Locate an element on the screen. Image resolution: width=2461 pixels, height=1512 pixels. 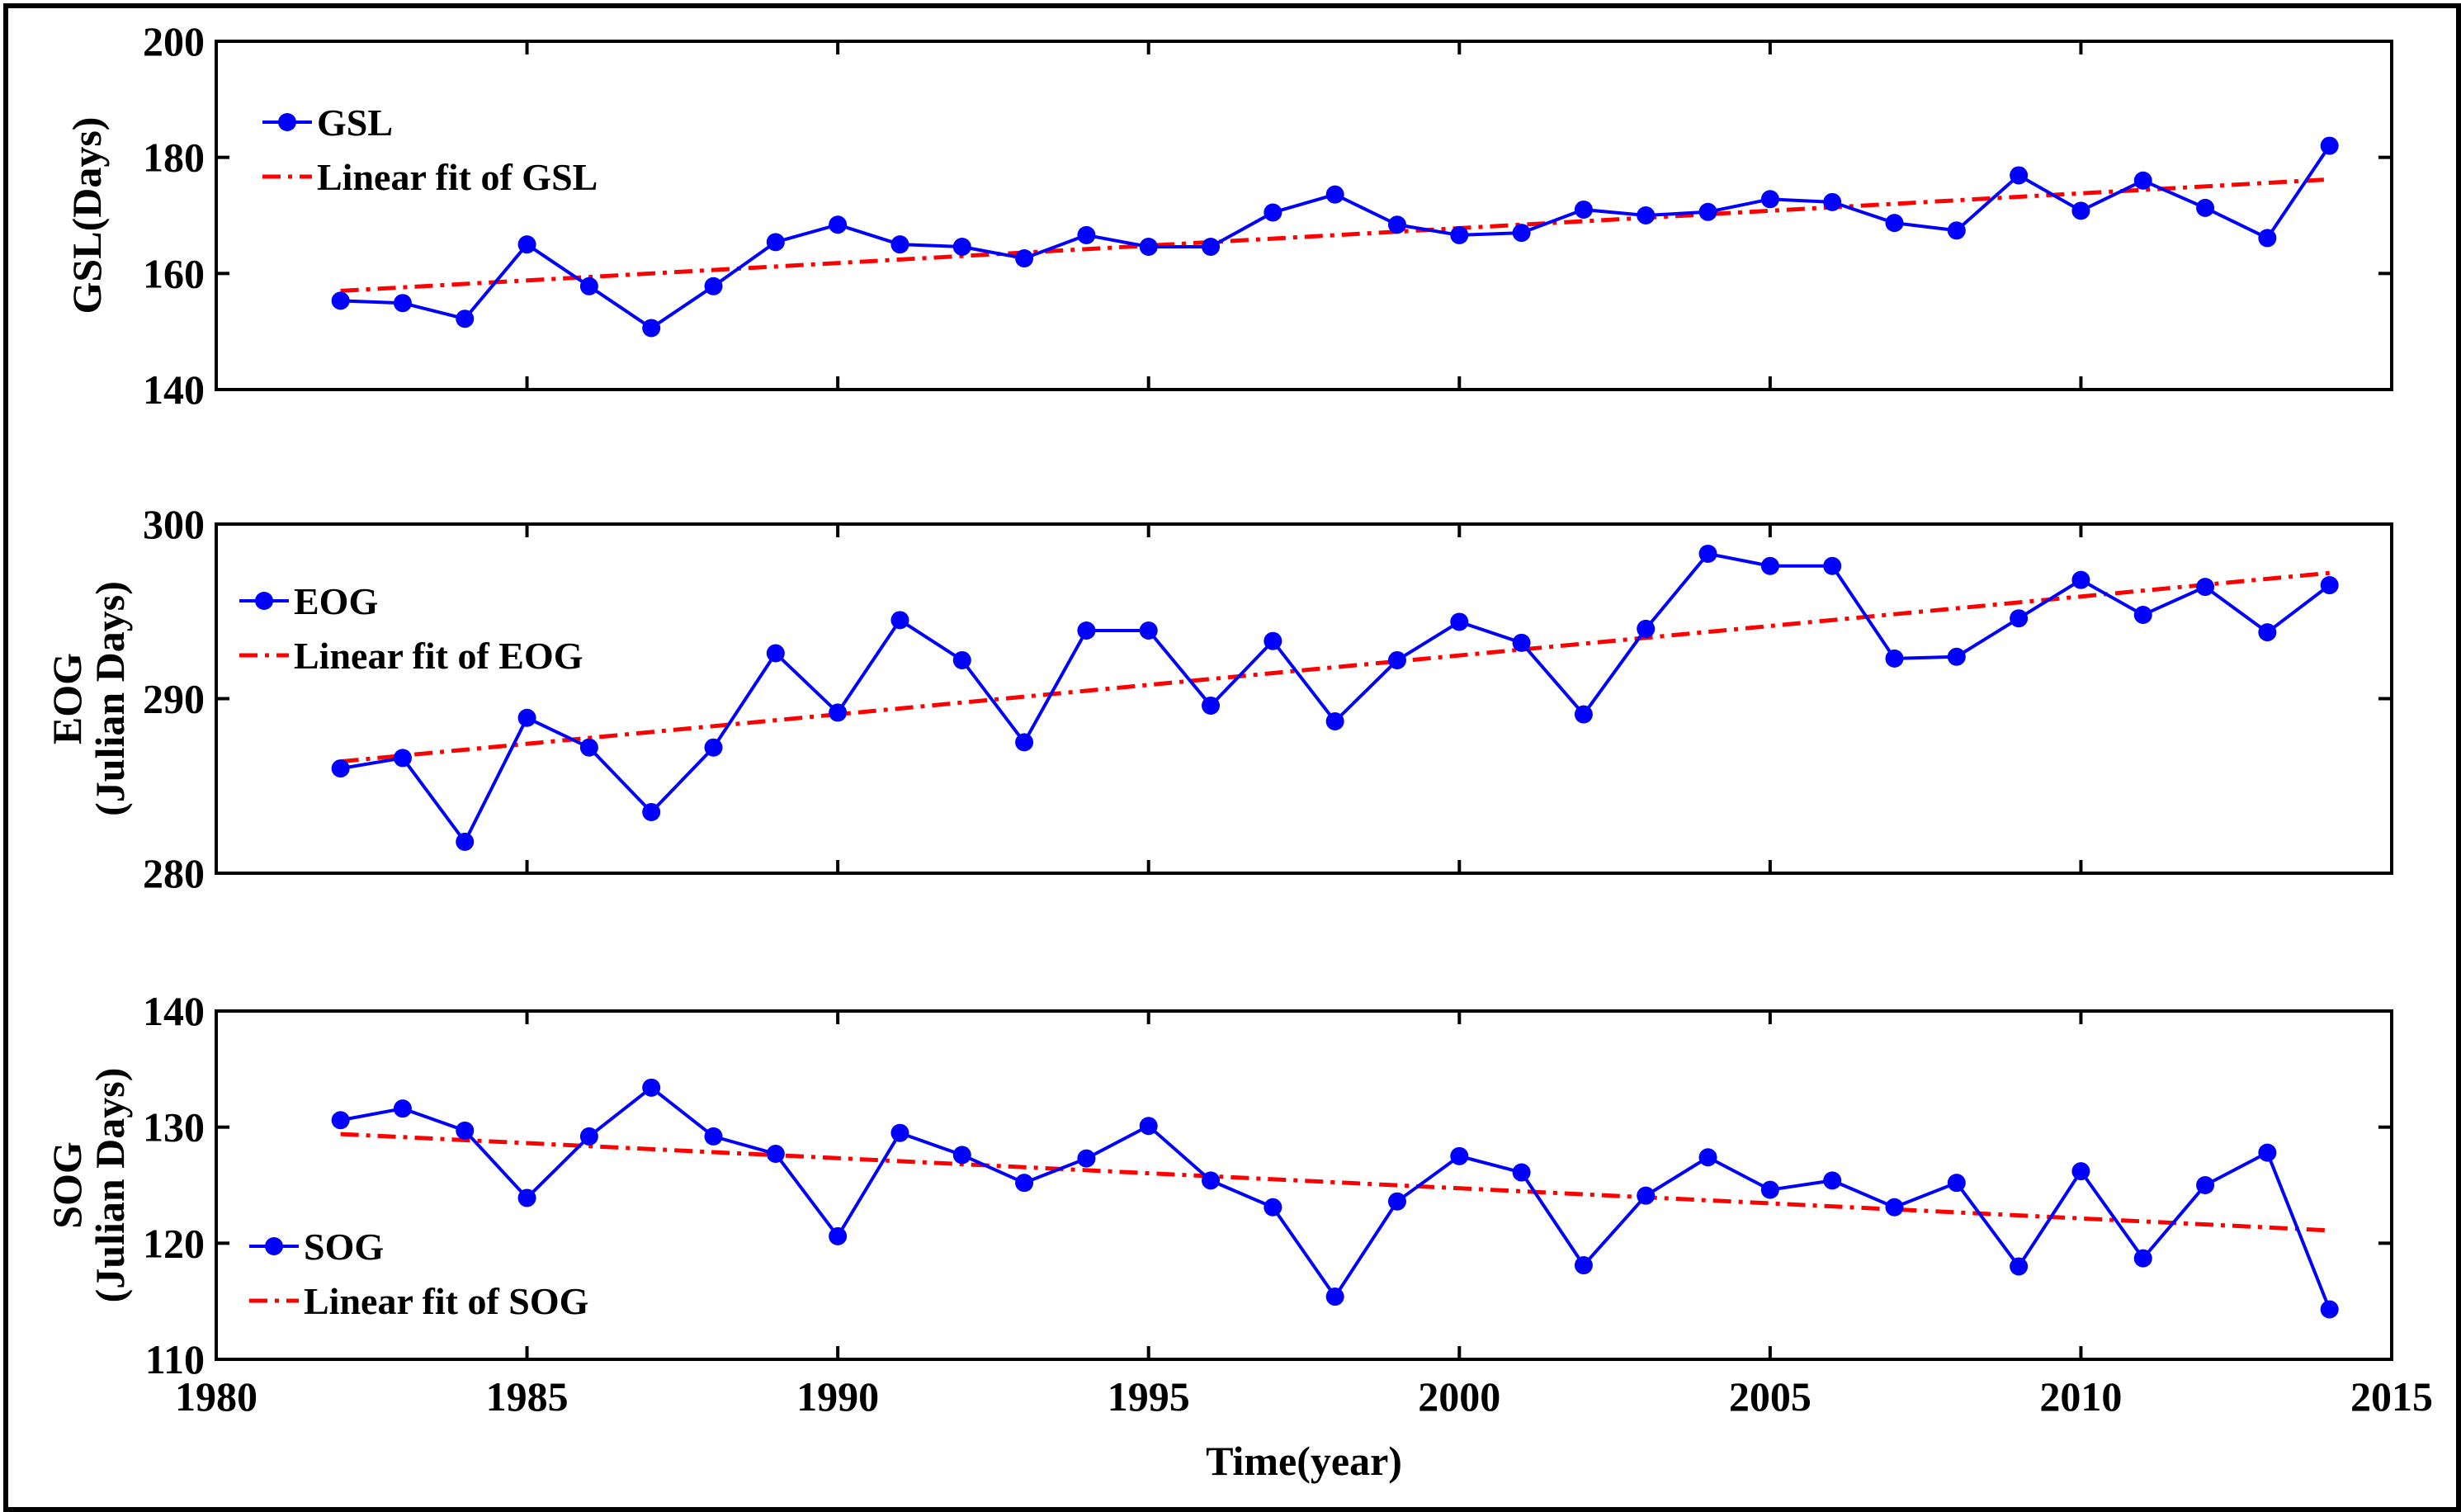
gsl-fit-line is located at coordinates (1335, 235).